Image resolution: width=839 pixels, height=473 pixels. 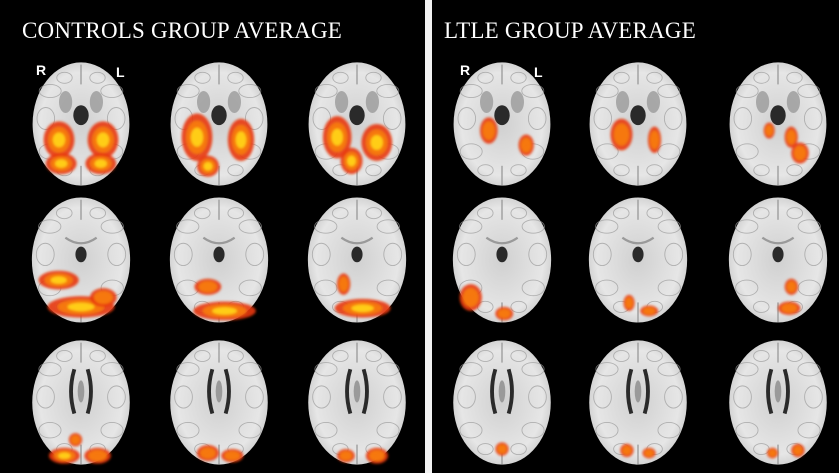 What do you see at coordinates (41, 70) in the screenshot?
I see `controls-right-label: R` at bounding box center [41, 70].